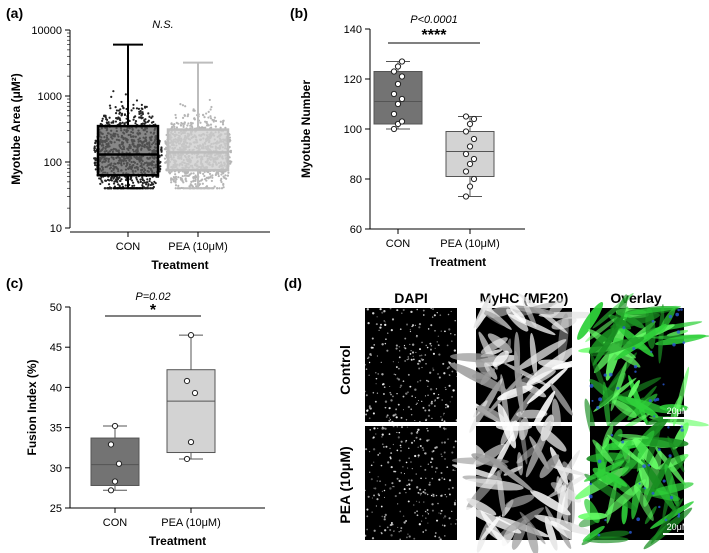 The image size is (709, 553). I want to click on stat-annotation: P<0.0001, so click(433, 20).